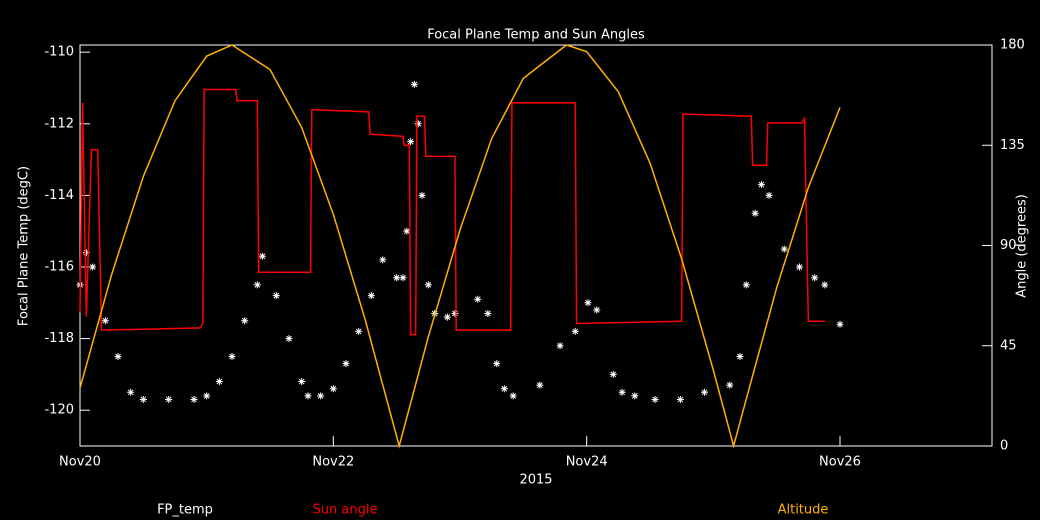 The height and width of the screenshot is (520, 1040). Describe the element at coordinates (59, 410) in the screenshot. I see `y-tick-label: -120` at that location.